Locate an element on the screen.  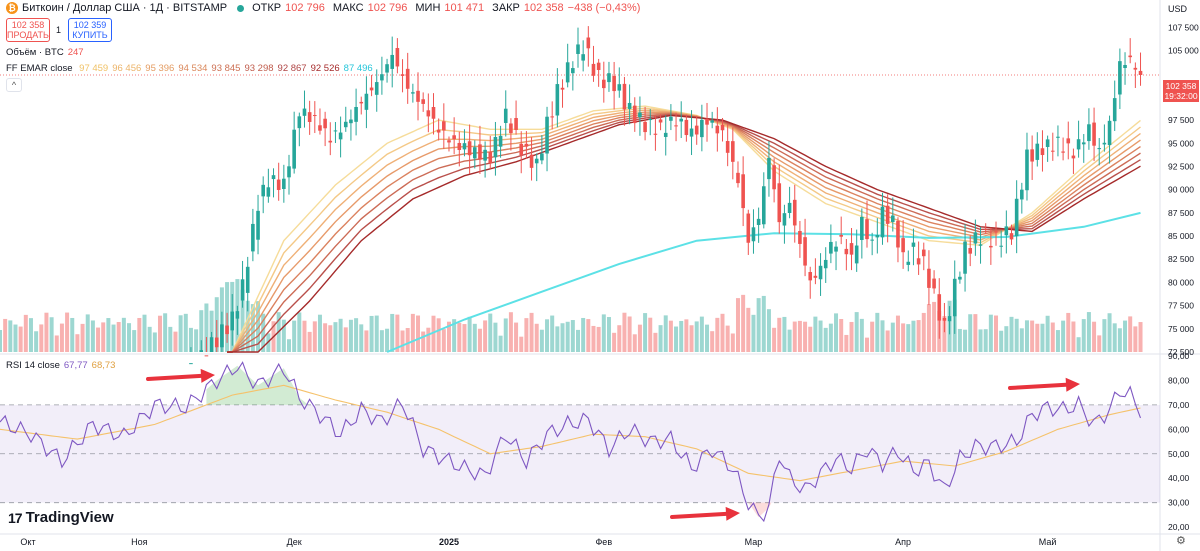
tradingview-logo: 17 TradingView is located at coordinates (61, 517).